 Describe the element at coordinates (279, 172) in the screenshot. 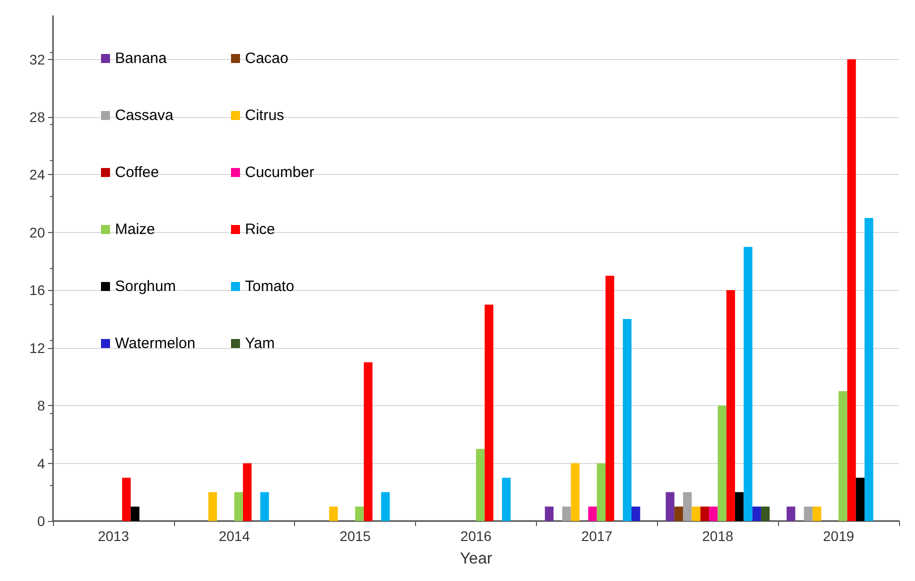

I see `legend-label: Cucumber` at that location.